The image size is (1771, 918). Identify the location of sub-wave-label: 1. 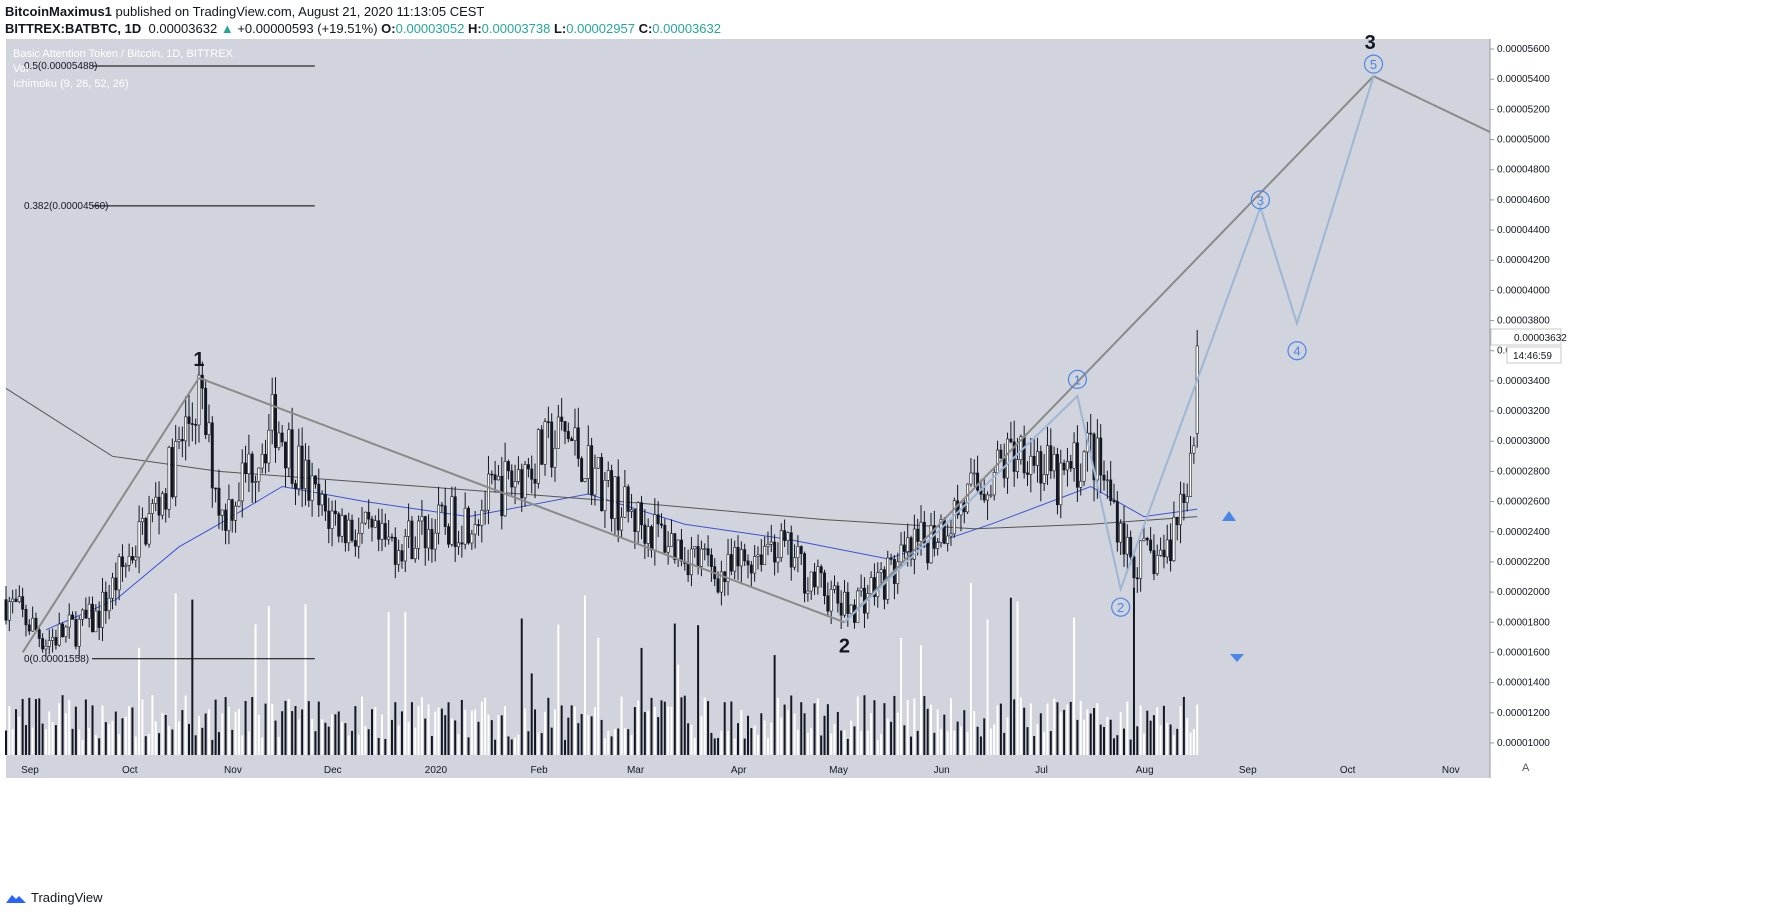
(1077, 379).